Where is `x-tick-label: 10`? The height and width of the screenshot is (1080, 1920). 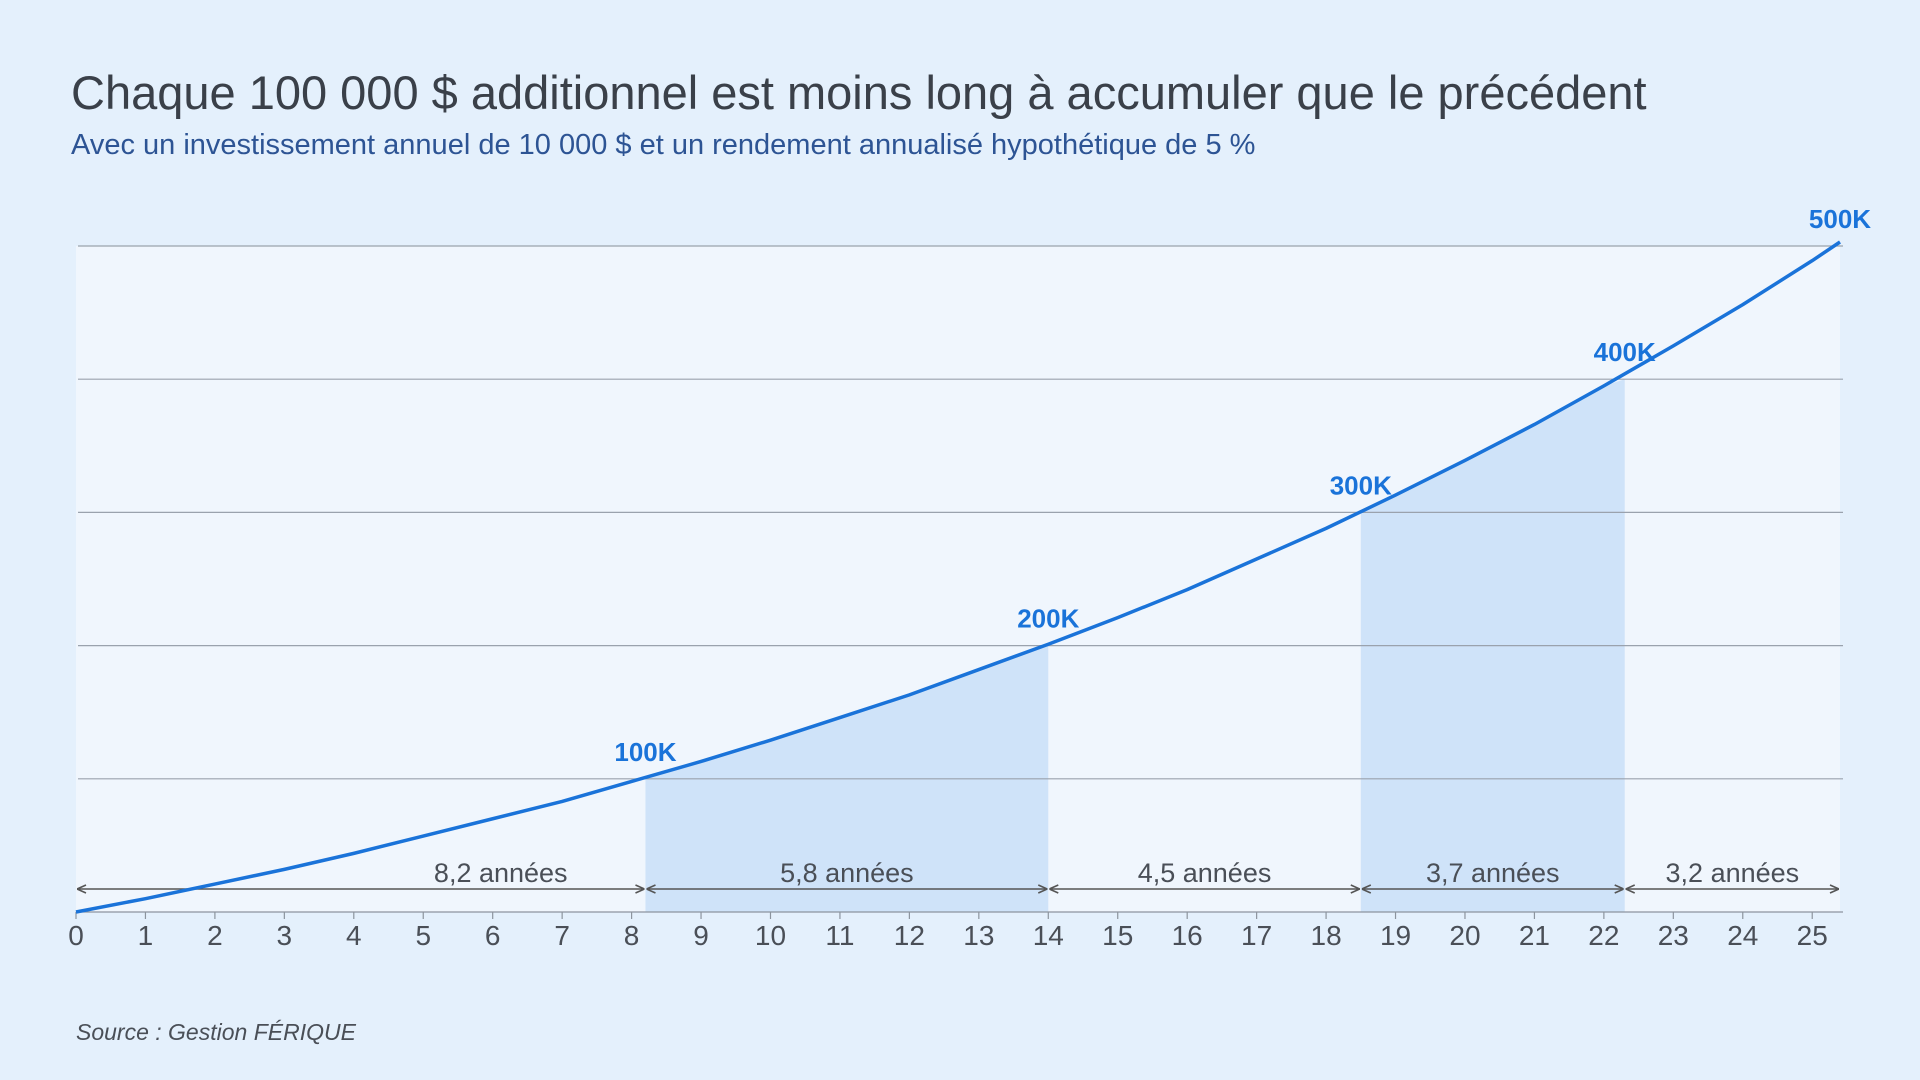 x-tick-label: 10 is located at coordinates (770, 935).